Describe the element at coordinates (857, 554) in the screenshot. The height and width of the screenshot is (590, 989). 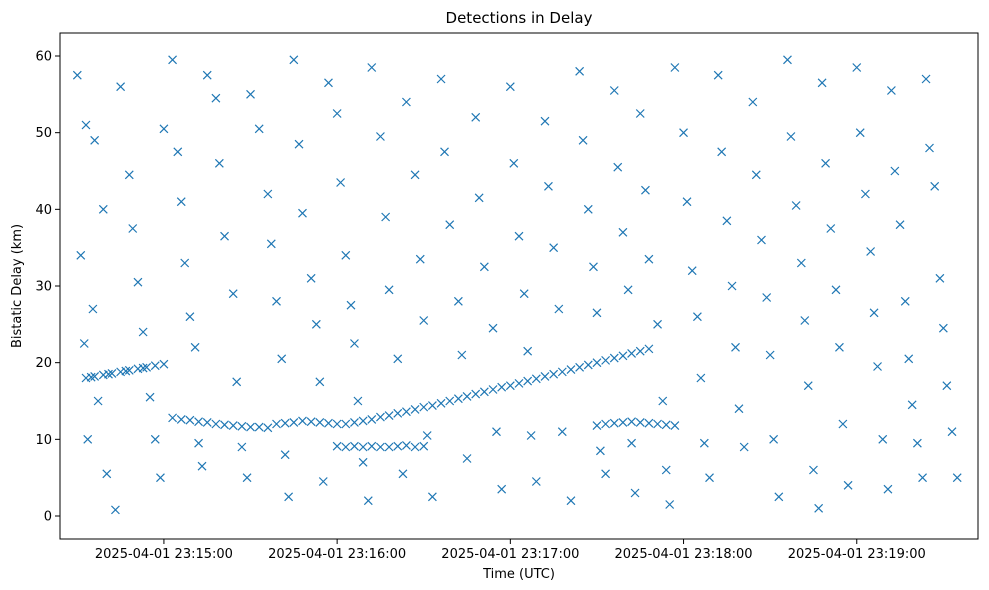
I see `x-tick-label: 2025-04-01 23:19:00` at that location.